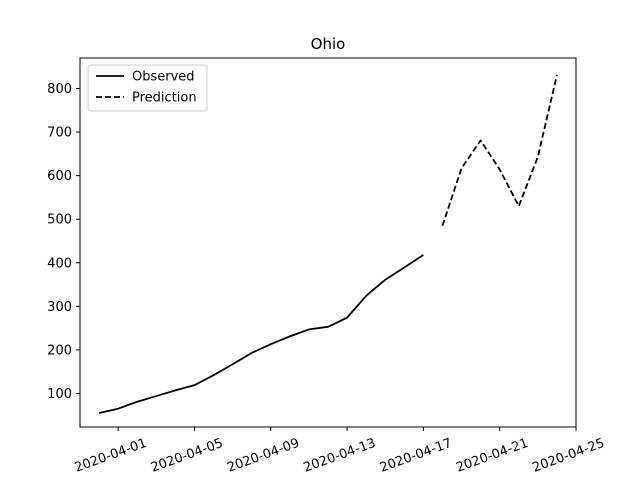 This screenshot has height=480, width=640. What do you see at coordinates (59, 89) in the screenshot?
I see `y-tick-label: 800` at bounding box center [59, 89].